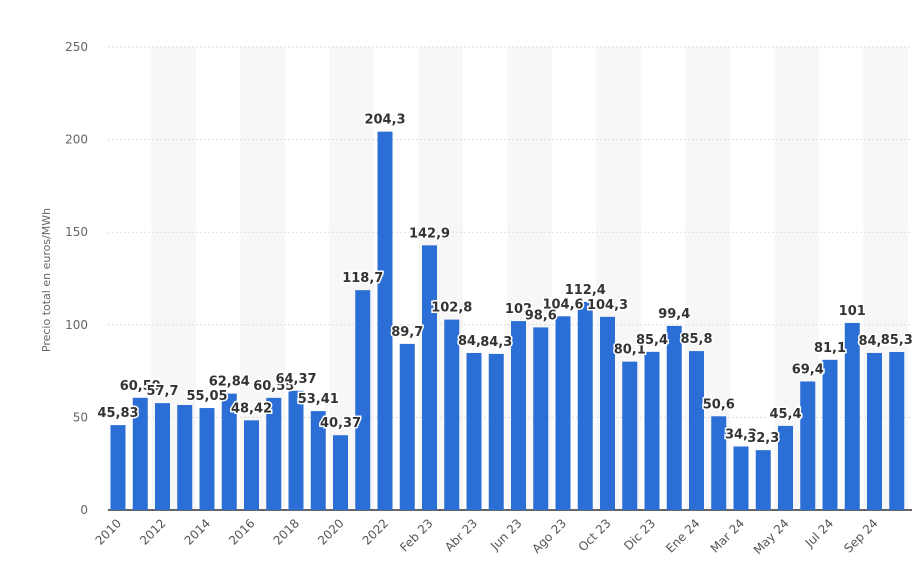 This screenshot has width=921, height=580. Describe the element at coordinates (727, 535) in the screenshot. I see `x-tick-label: Mar 24` at that location.